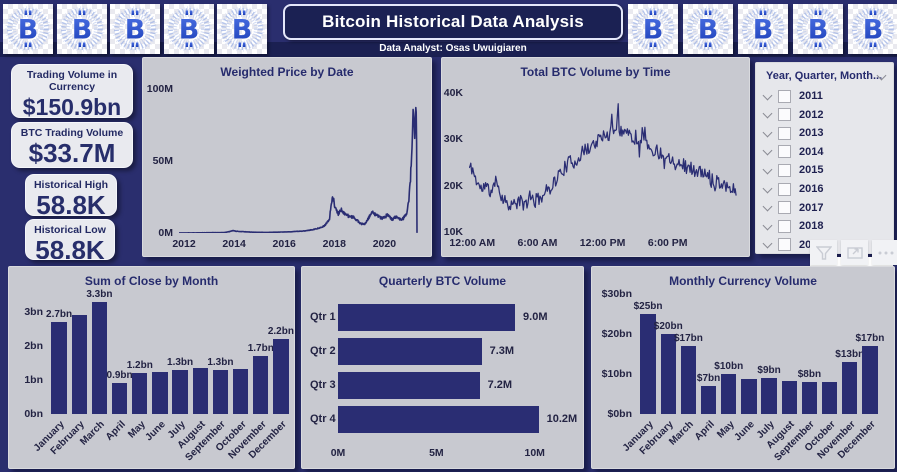 The width and height of the screenshot is (897, 472). I want to click on checkbox-2015, so click(784, 170).